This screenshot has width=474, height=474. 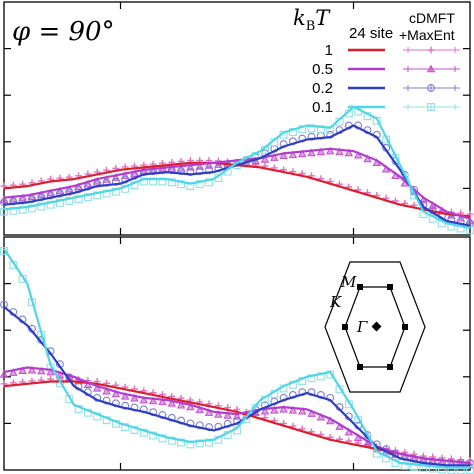 What do you see at coordinates (371, 33) in the screenshot?
I see `legend-24site-header: 24 site` at bounding box center [371, 33].